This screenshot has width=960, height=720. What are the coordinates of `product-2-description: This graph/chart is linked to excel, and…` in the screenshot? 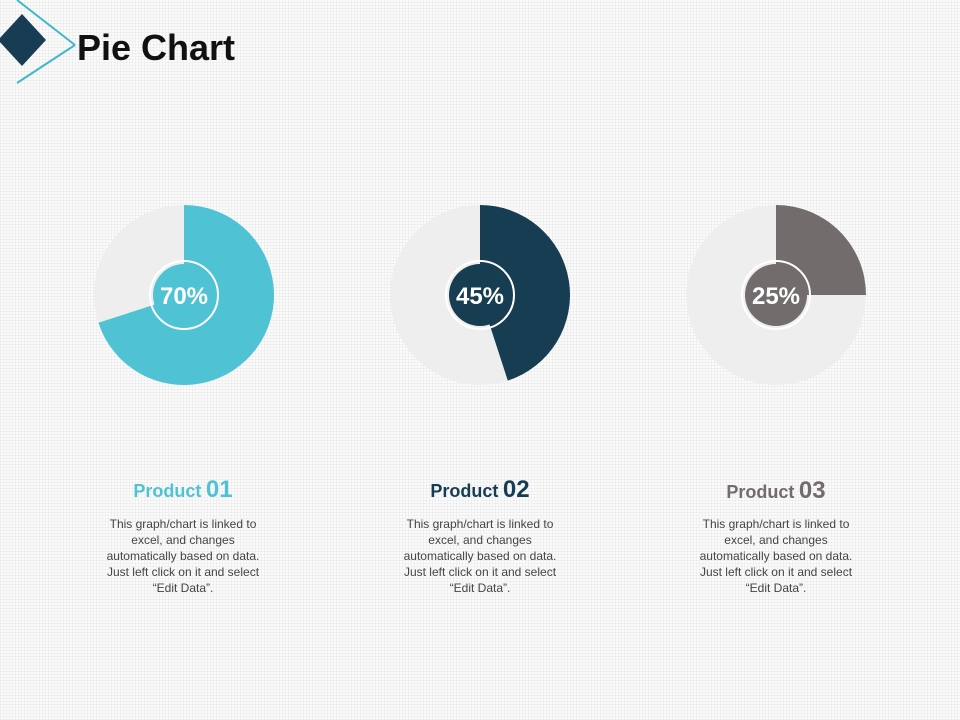 It's located at (480, 556).